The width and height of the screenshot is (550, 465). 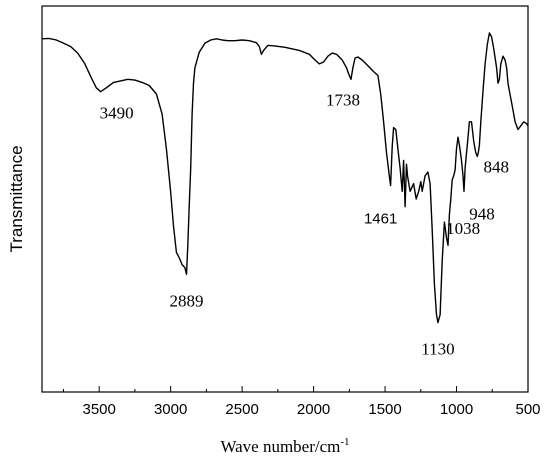 I want to click on x-axis-ticks, so click(x=295, y=389).